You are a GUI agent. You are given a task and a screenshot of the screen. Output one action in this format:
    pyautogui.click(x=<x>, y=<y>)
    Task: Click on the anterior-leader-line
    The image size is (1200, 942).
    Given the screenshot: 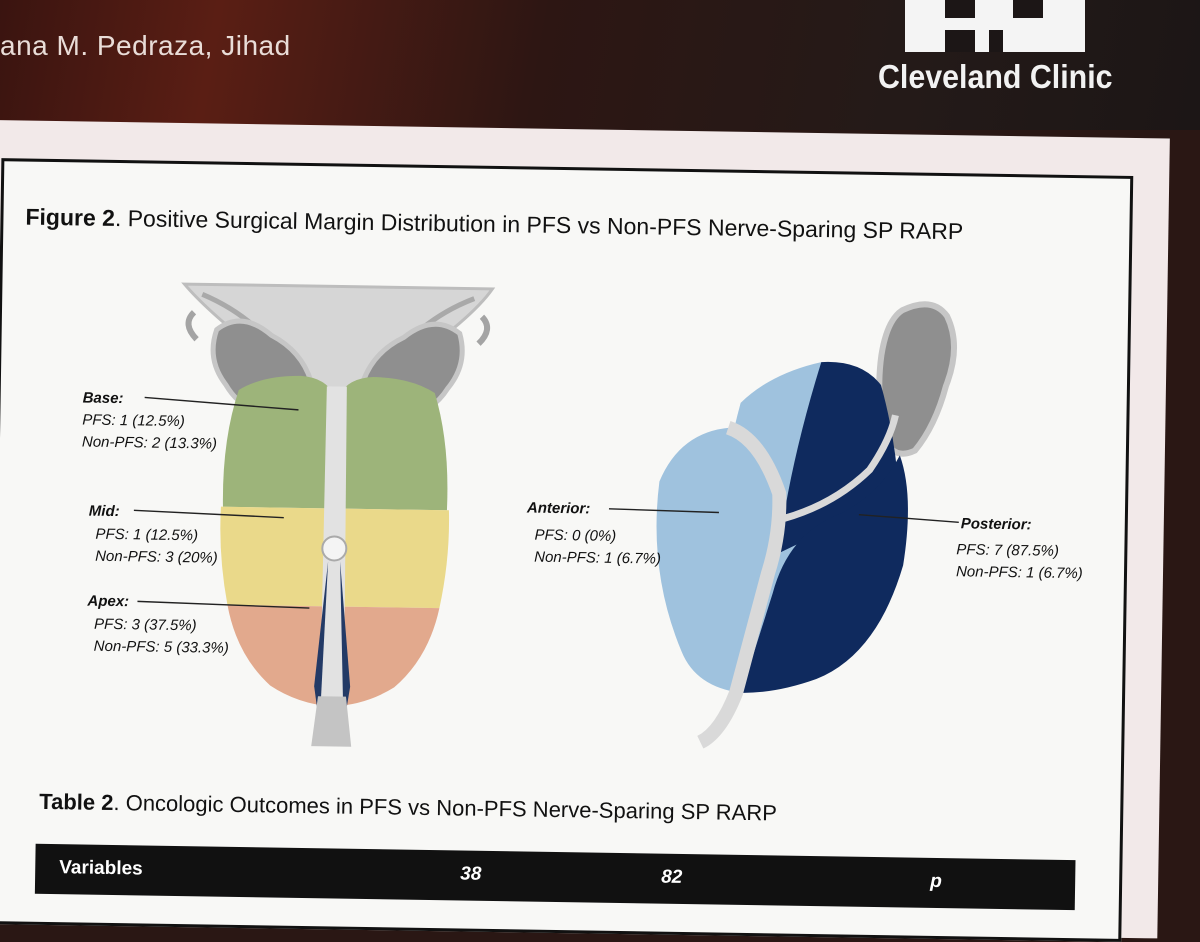 What is the action you would take?
    pyautogui.click(x=663, y=511)
    